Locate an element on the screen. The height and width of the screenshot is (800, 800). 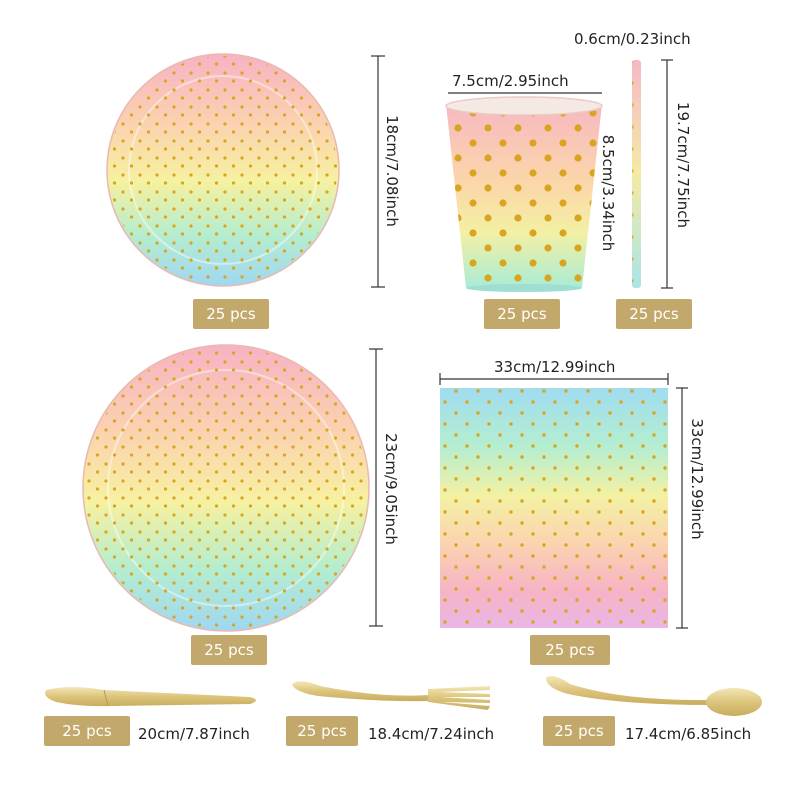
small-plate-quantity-badge: 25 pcs is located at coordinates (231, 314).